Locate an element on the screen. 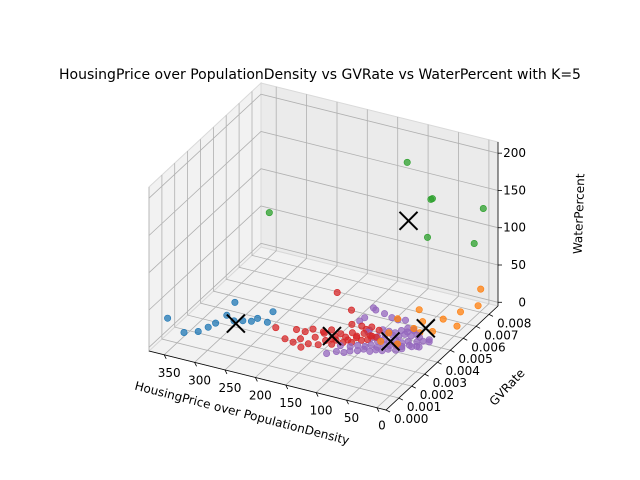 The width and height of the screenshot is (640, 480). z-axis-ticks: 0 50 100 150 200 is located at coordinates (512, 227).